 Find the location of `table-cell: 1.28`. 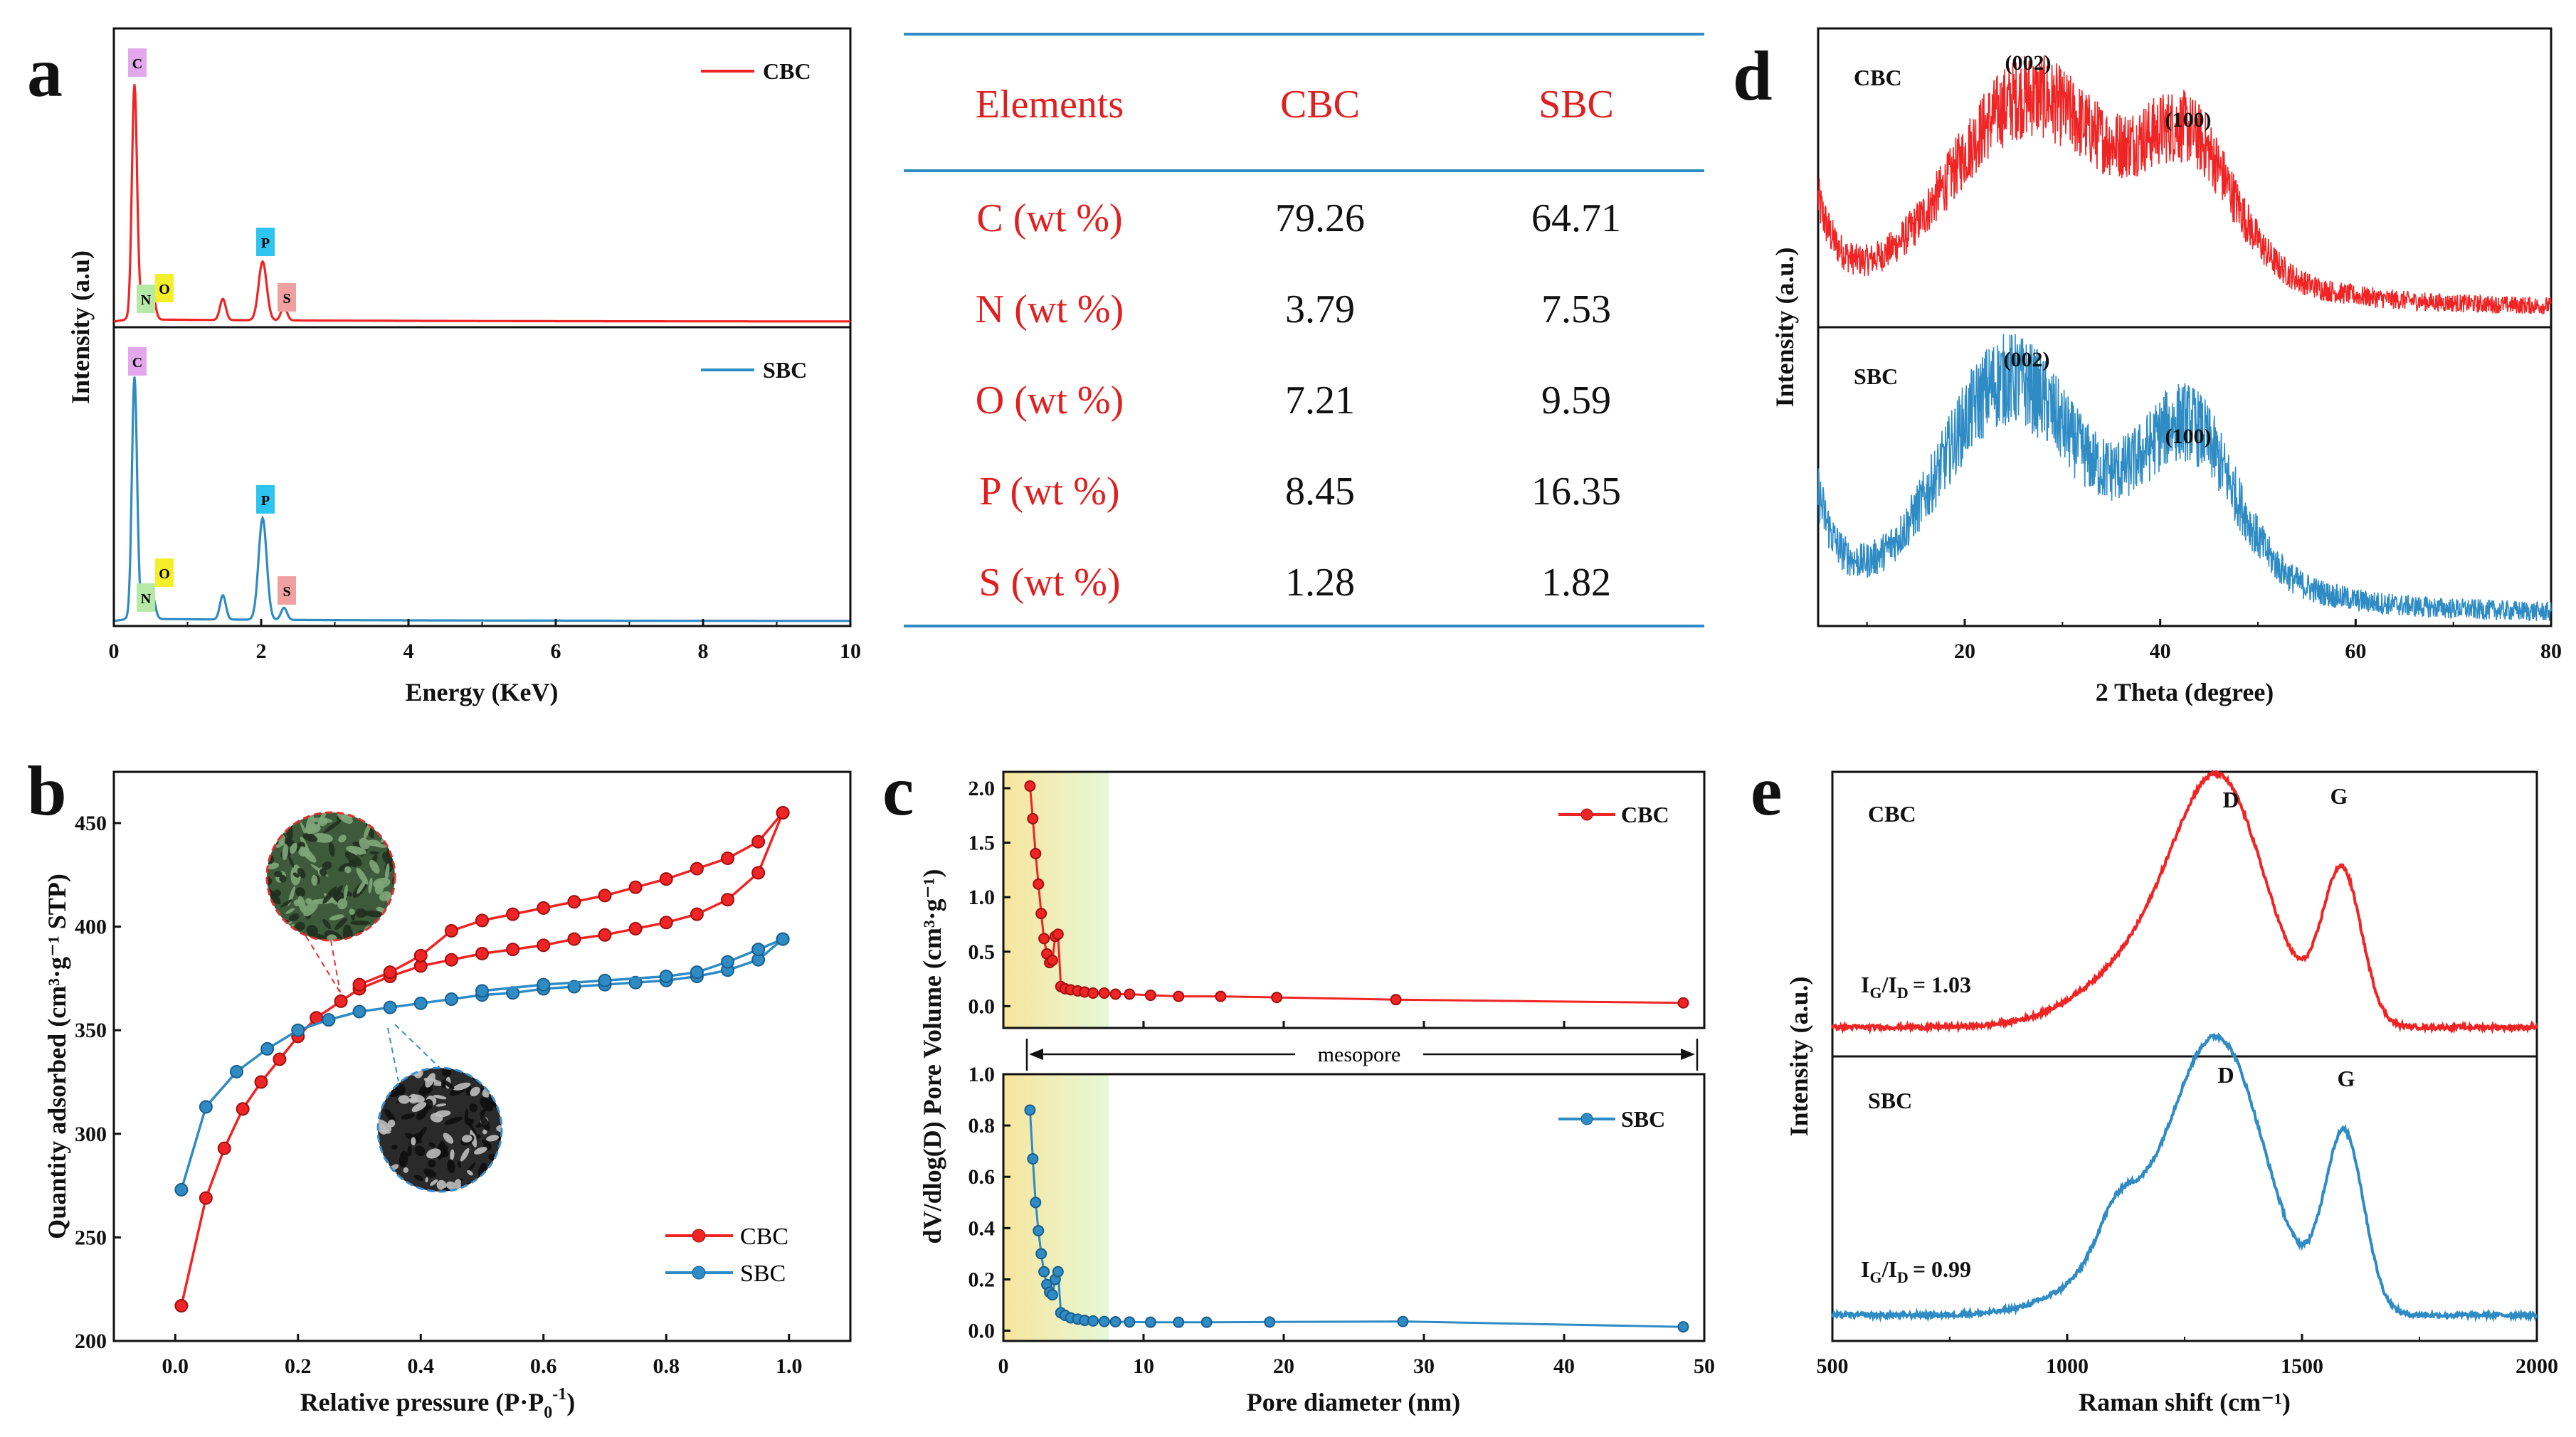

table-cell: 1.28 is located at coordinates (1320, 583).